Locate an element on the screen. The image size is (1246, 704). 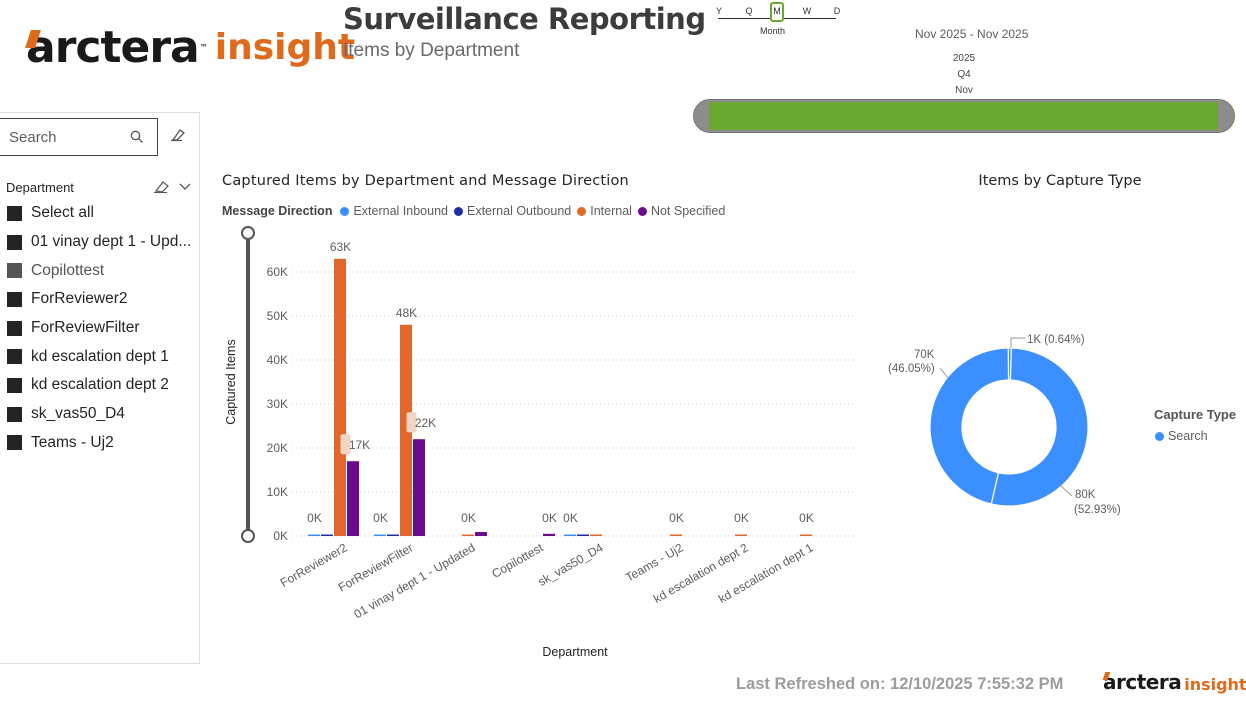
slicer-item-sk-vas50-d4: sk_vas50_D4 is located at coordinates (102, 414).